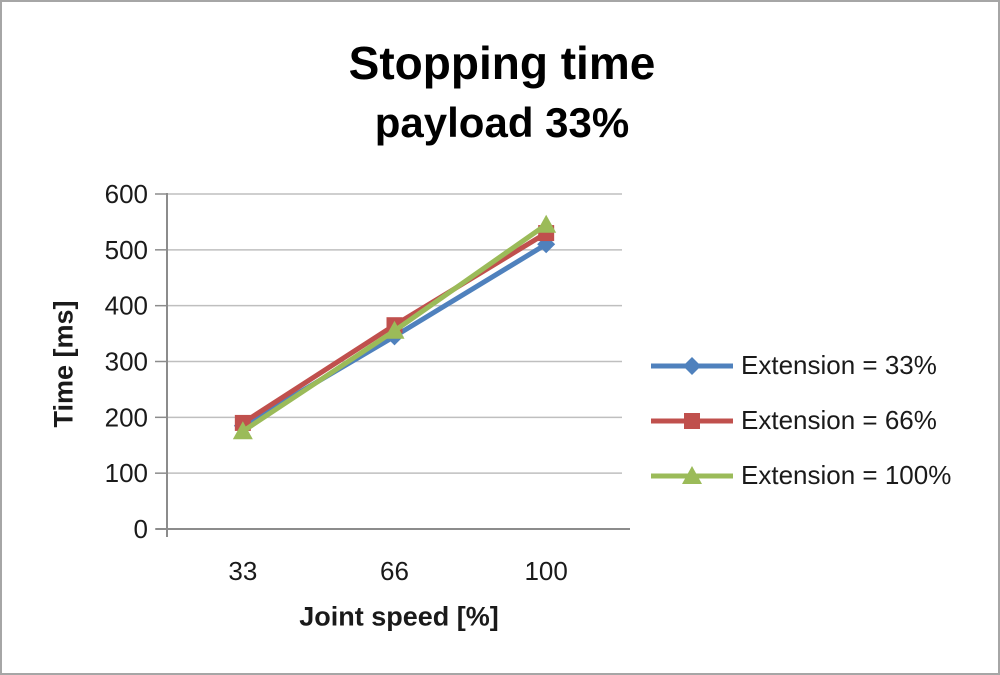  Describe the element at coordinates (126, 306) in the screenshot. I see `y-tick-label: 400` at that location.